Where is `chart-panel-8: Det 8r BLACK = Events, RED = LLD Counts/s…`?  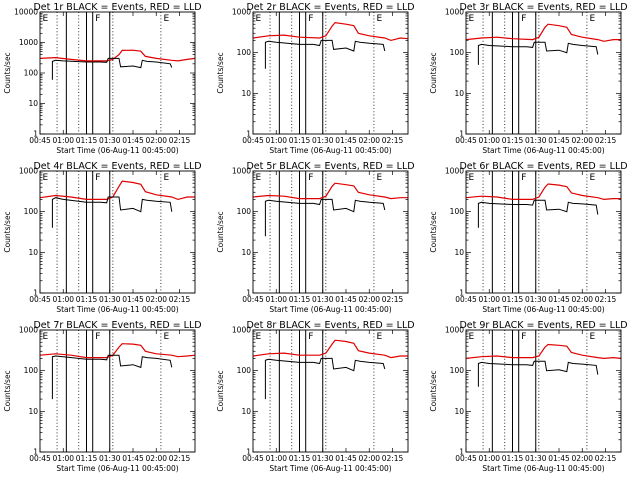 chart-panel-8: Det 8r BLACK = Events, RED = LLD Counts/s… is located at coordinates (315, 396).